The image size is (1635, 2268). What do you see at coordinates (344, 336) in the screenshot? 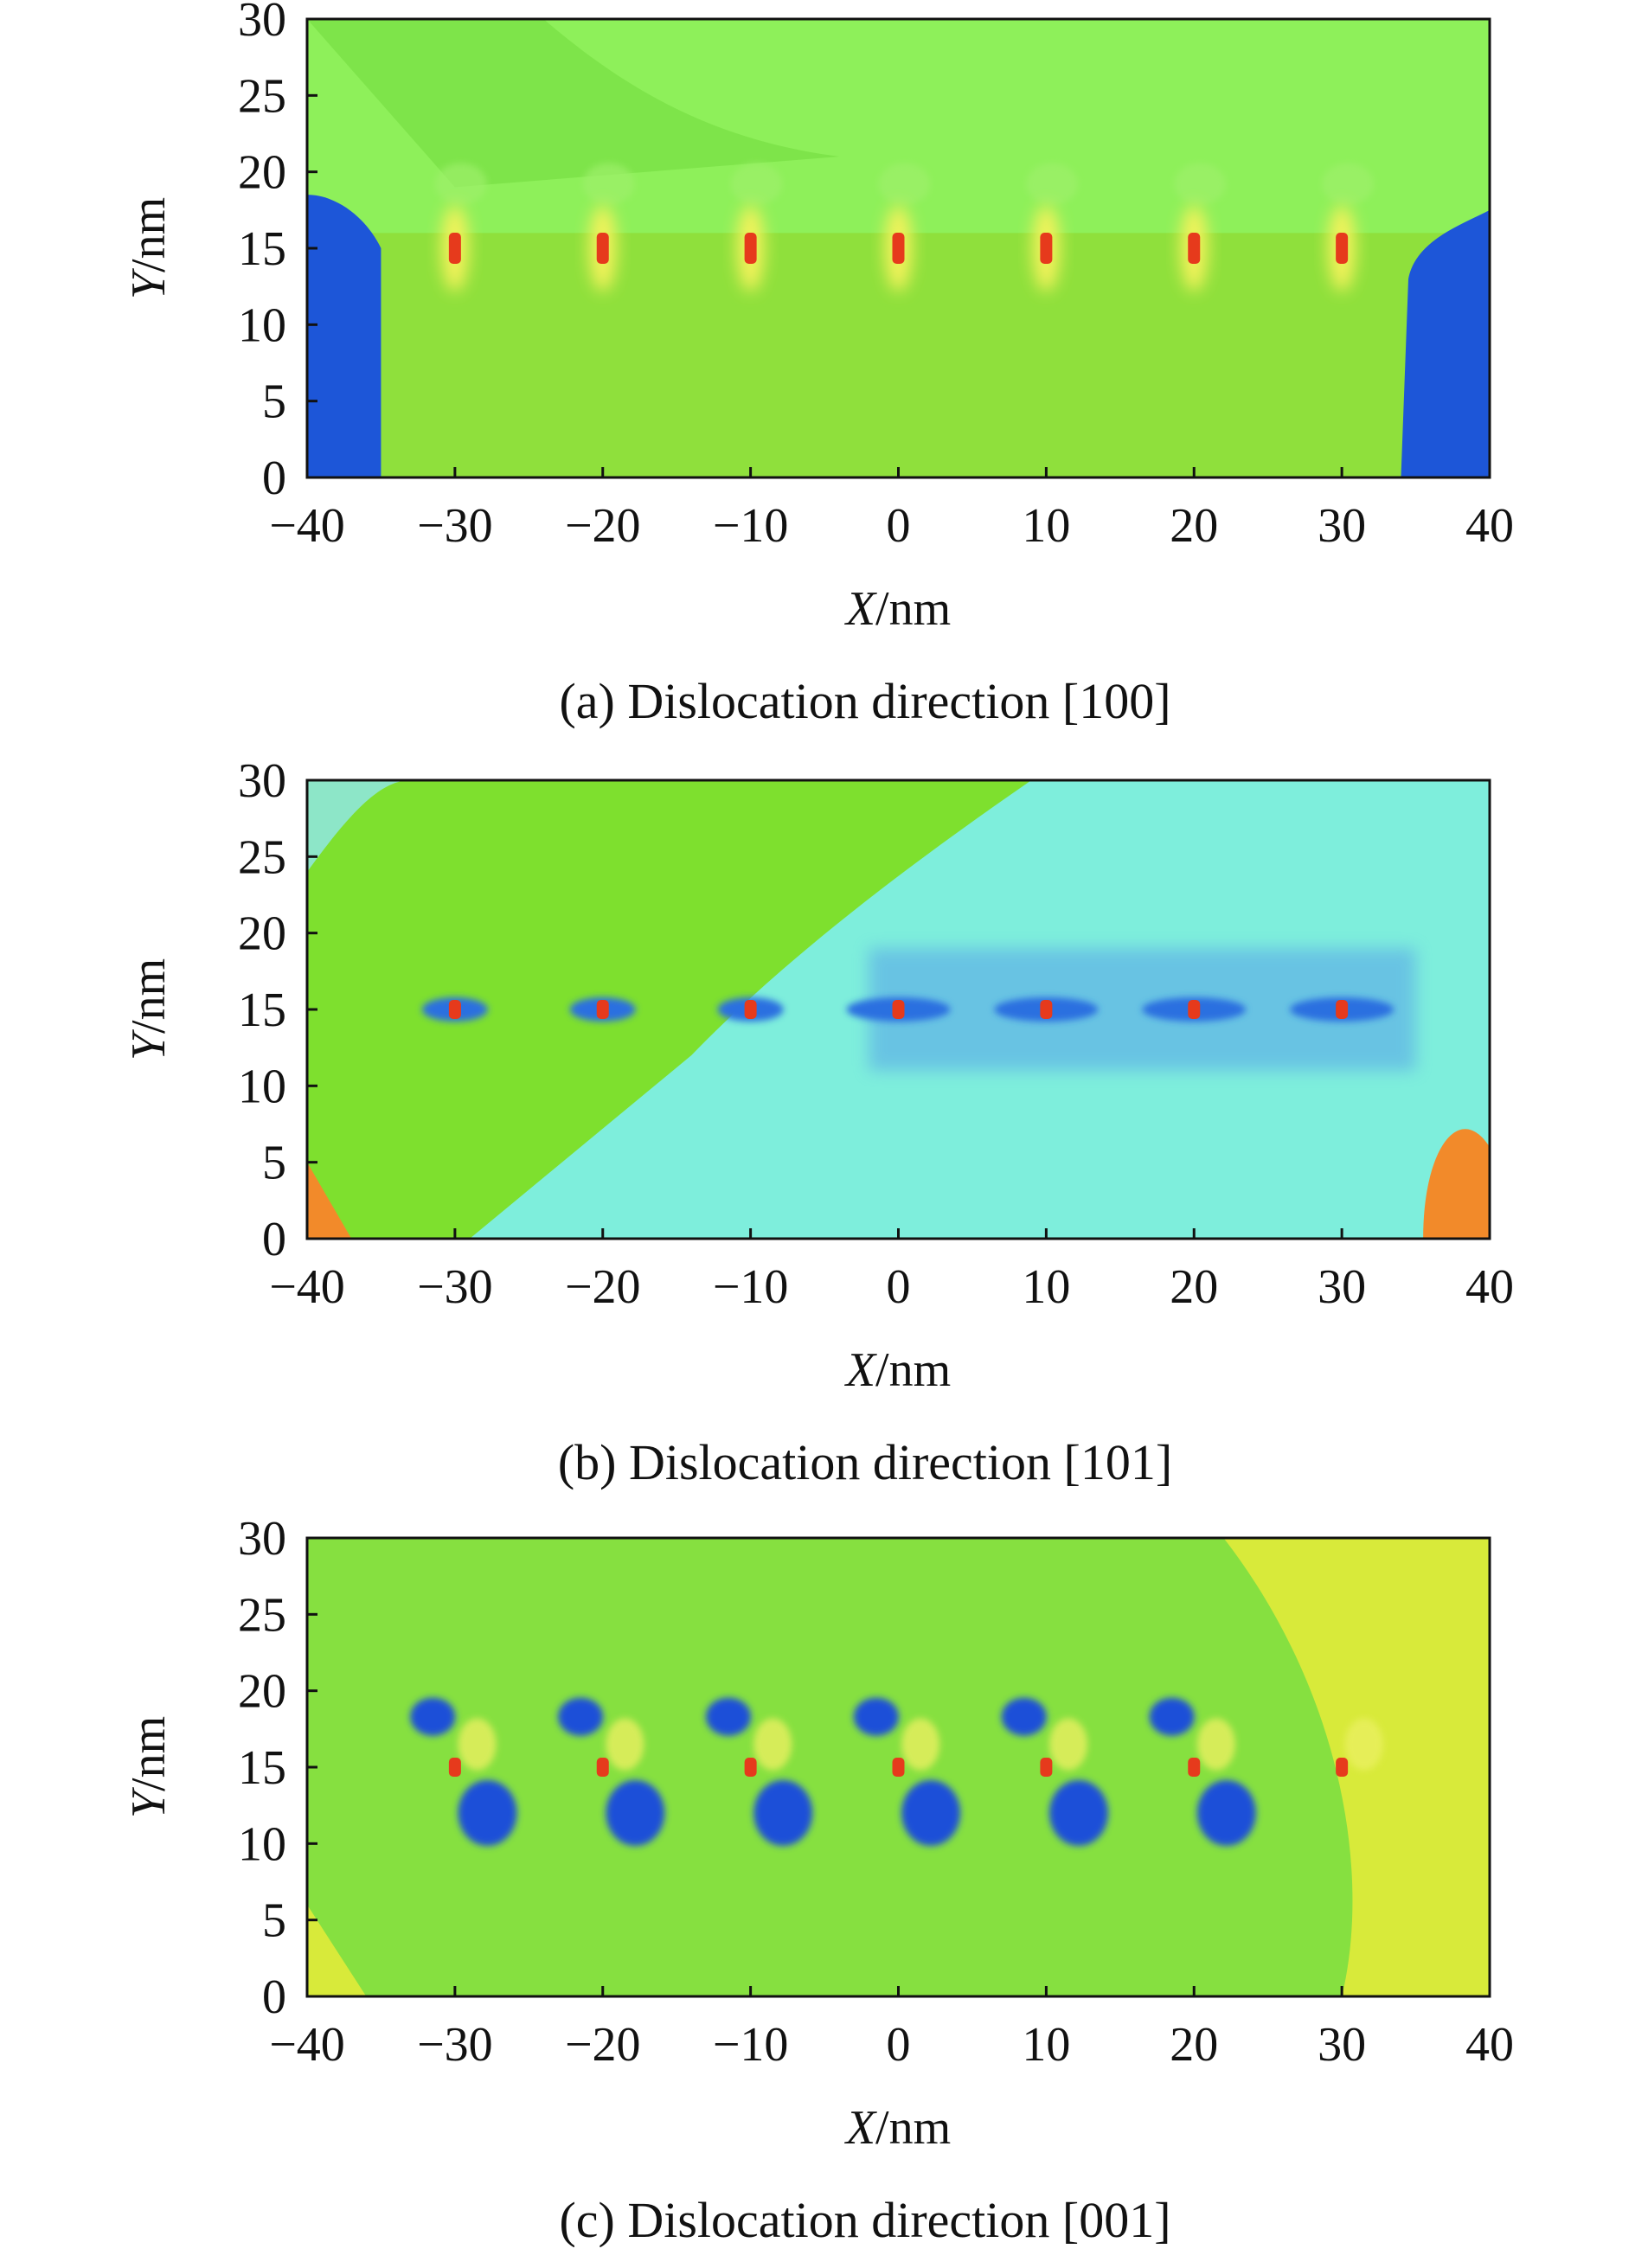
I see `left-corner-region` at bounding box center [344, 336].